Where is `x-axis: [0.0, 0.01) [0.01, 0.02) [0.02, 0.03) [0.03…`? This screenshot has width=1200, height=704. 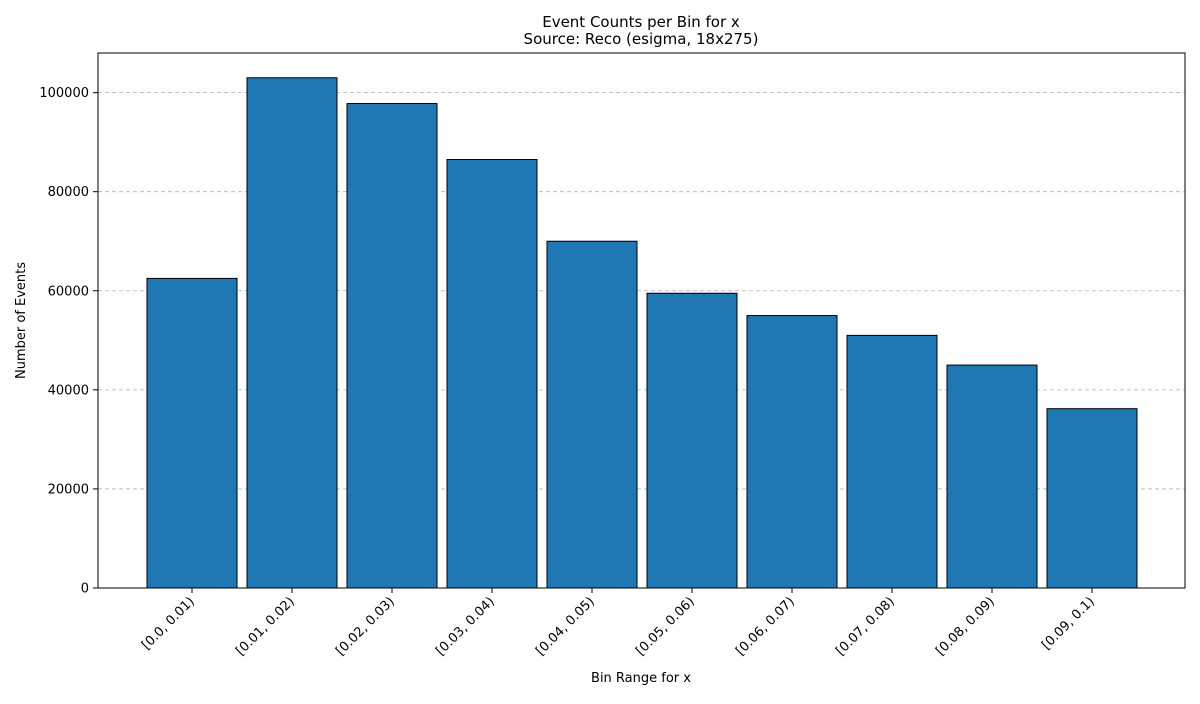 x-axis: [0.0, 0.01) [0.01, 0.02) [0.02, 0.03) [0.03… is located at coordinates (618, 623).